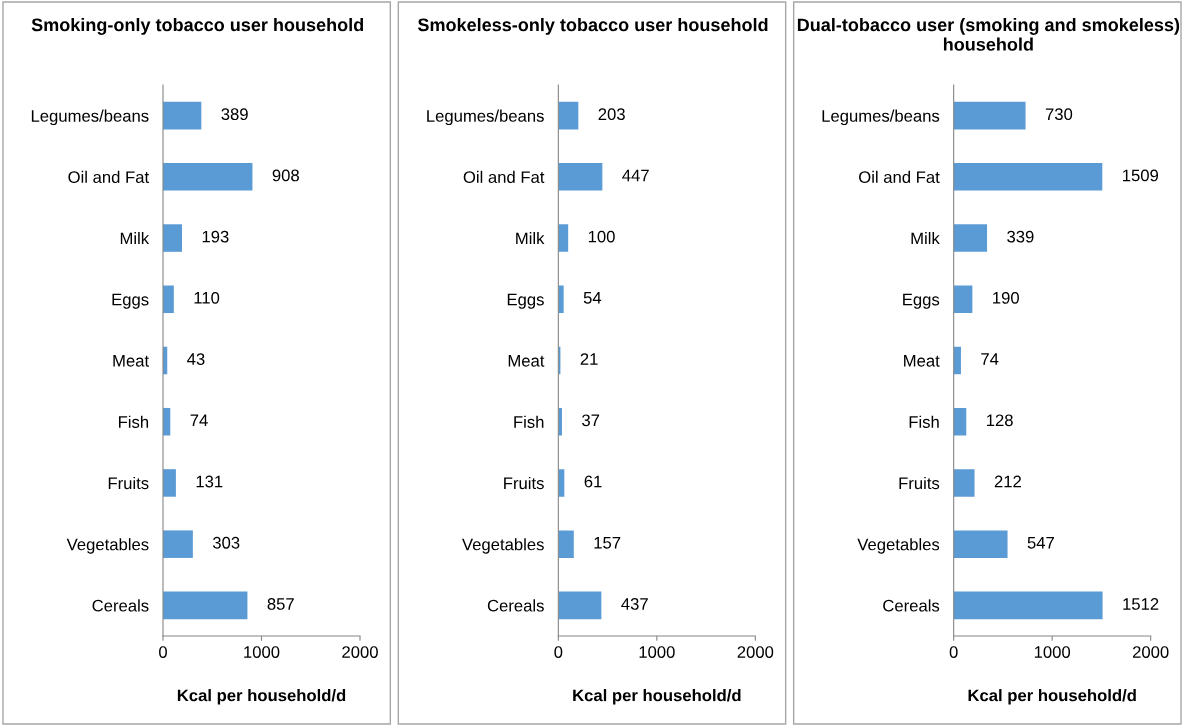 The height and width of the screenshot is (726, 1186). Describe the element at coordinates (1141, 604) in the screenshot. I see `data-label: 1512` at that location.